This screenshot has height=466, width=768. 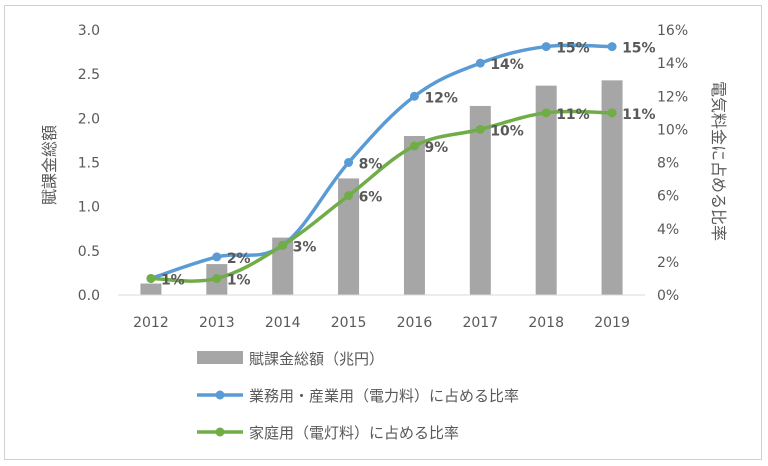 What do you see at coordinates (718, 161) in the screenshot?
I see `y-right-axis-title: 電気料金に占める比率` at bounding box center [718, 161].